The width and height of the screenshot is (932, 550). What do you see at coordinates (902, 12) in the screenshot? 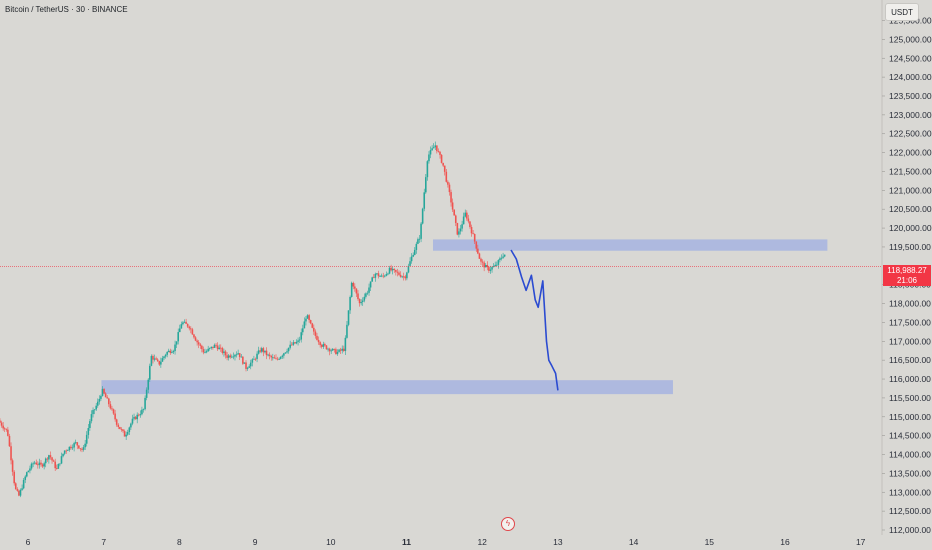
I see `currency-button: USDT` at bounding box center [902, 12].